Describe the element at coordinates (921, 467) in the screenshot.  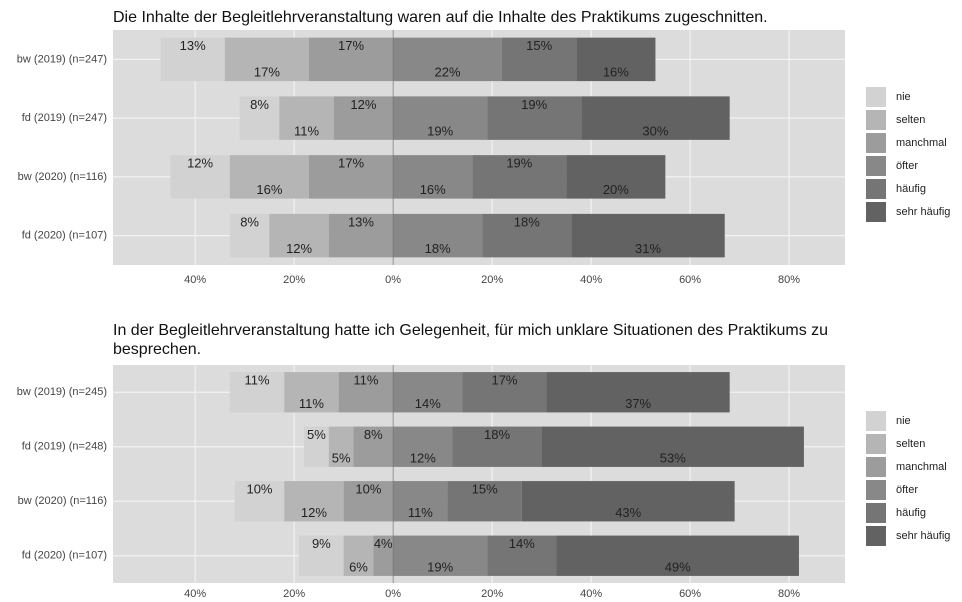
I see `legend-label: manchmal` at that location.